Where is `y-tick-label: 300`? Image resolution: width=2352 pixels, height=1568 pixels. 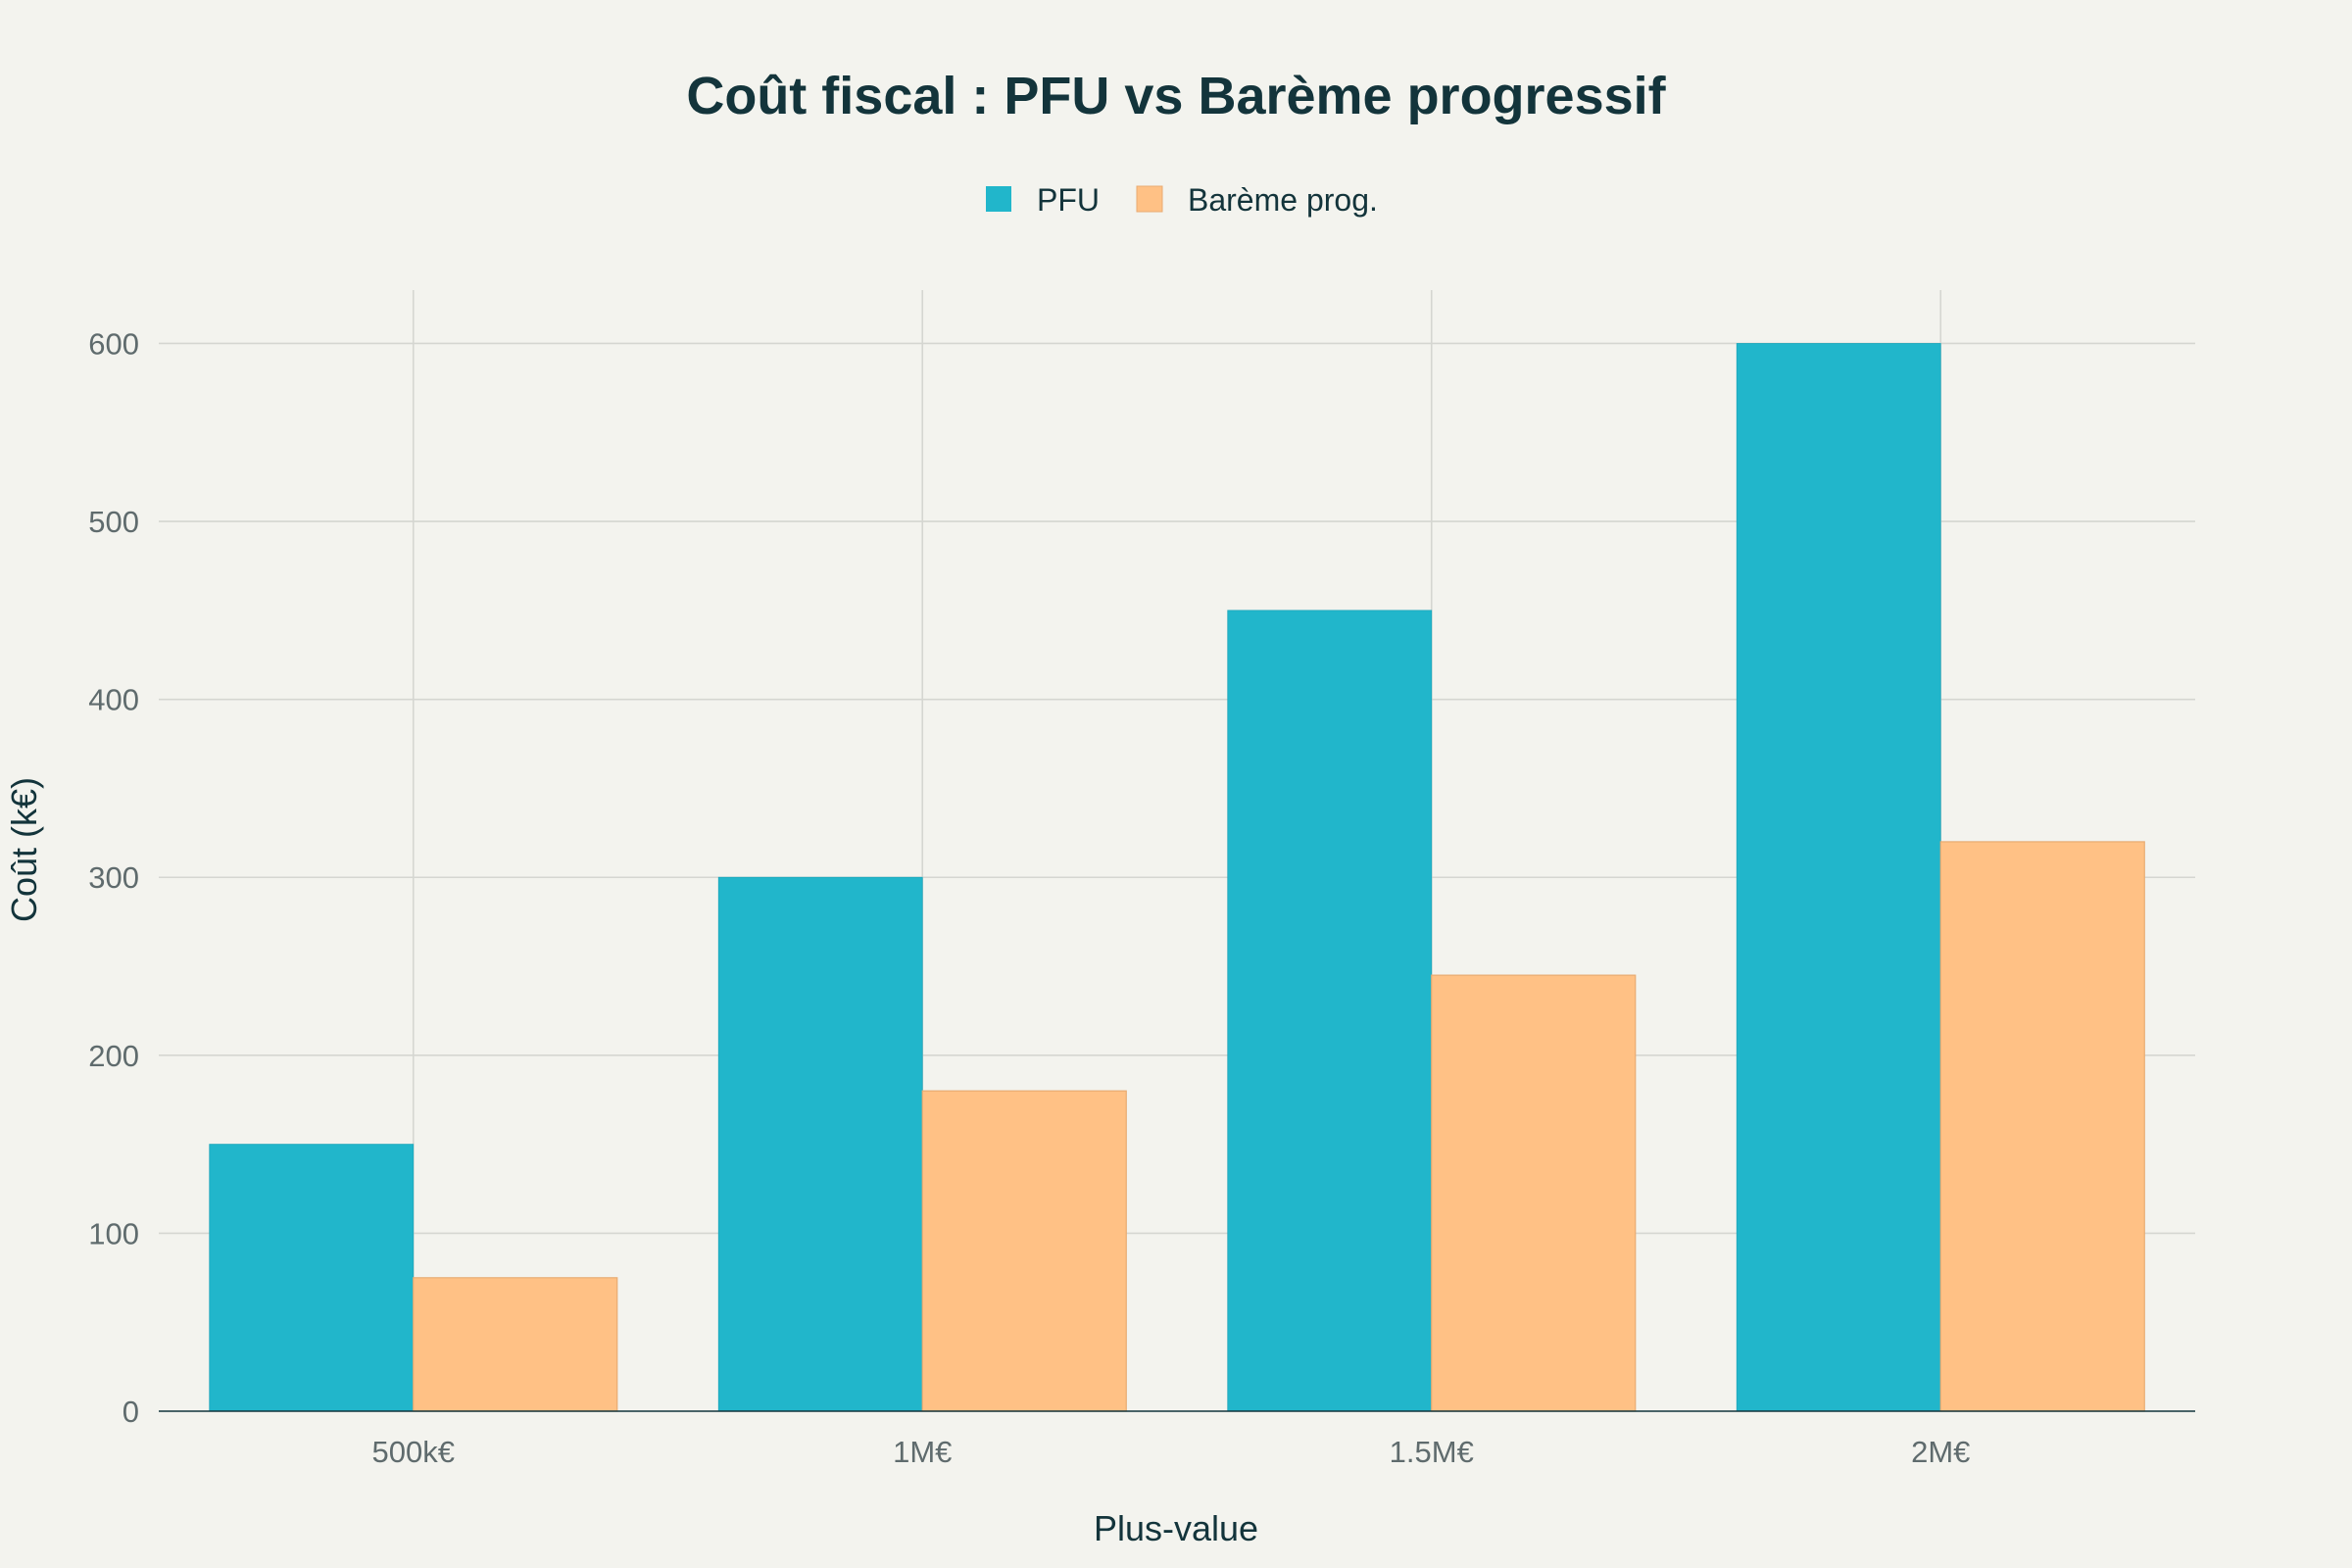
y-tick-label: 300 is located at coordinates (113, 877).